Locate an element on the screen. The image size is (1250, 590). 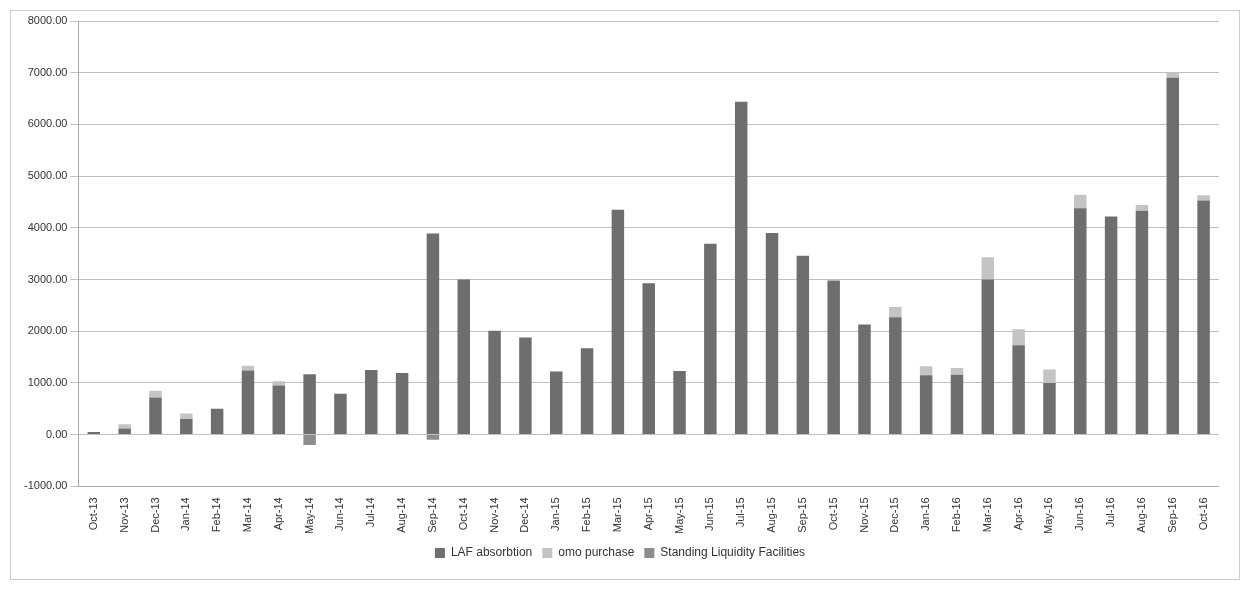
x-tick-label: Oct-13 is located at coordinates (92, 514).